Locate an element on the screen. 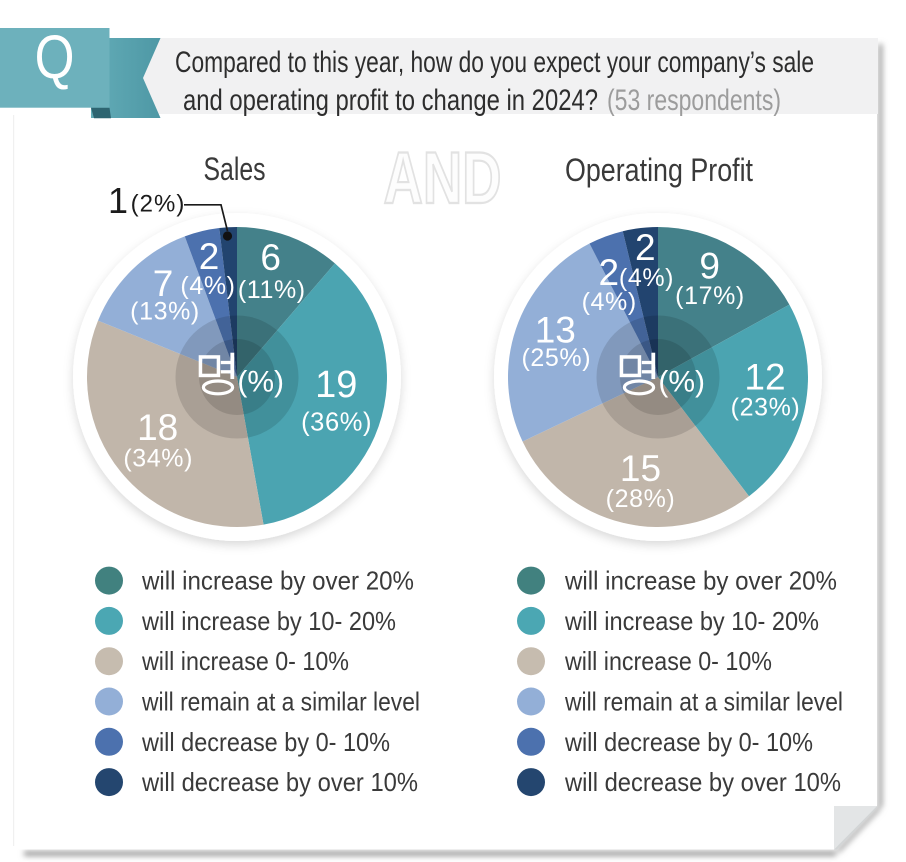 The height and width of the screenshot is (862, 906). svg-text:and operating profit to change: and operating profit to change in 2024? is located at coordinates (390, 100).